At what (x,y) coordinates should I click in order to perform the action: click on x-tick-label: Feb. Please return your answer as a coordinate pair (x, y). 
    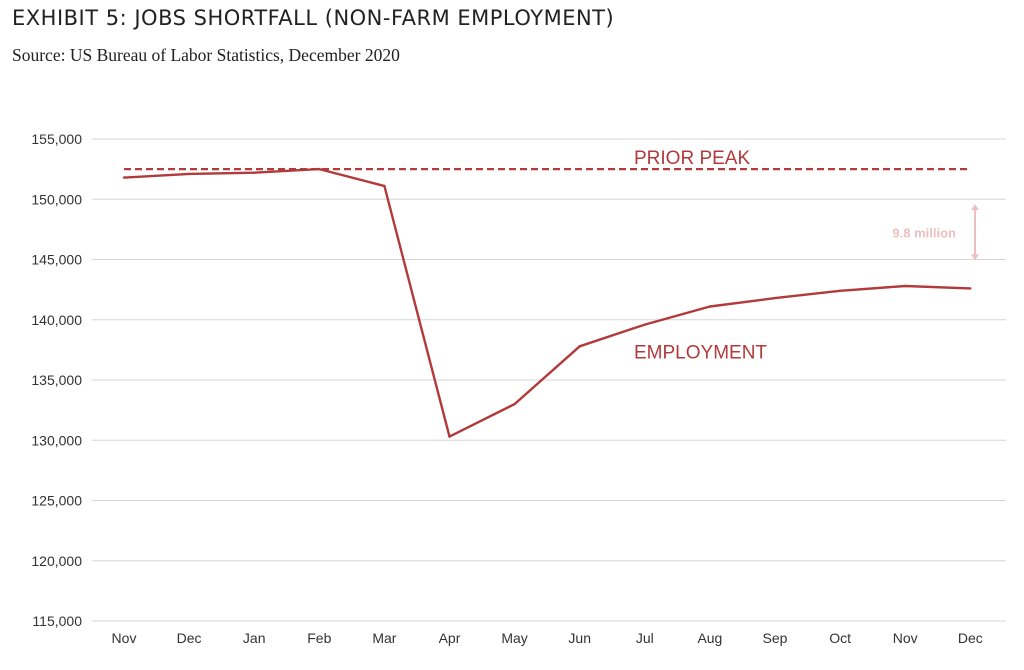
    Looking at the image, I should click on (319, 638).